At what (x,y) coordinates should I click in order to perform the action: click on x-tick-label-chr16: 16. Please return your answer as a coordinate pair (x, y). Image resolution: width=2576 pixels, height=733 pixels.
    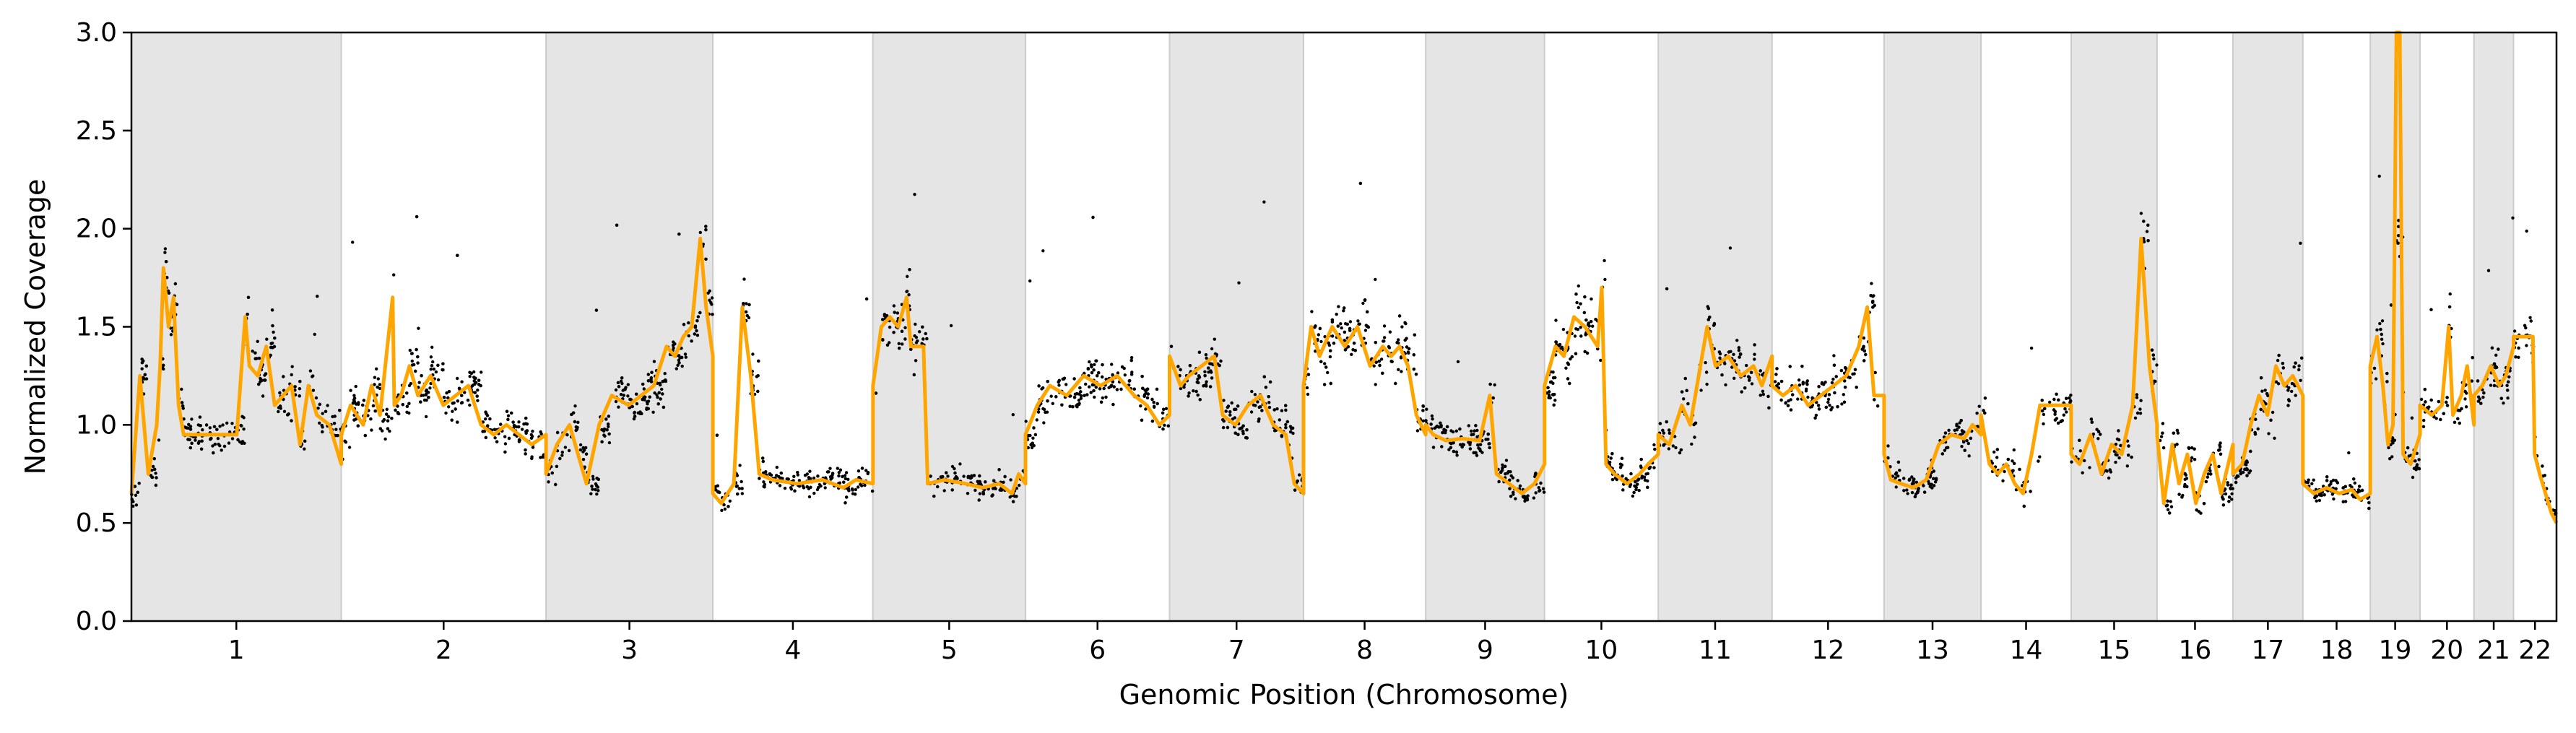
    Looking at the image, I should click on (2195, 650).